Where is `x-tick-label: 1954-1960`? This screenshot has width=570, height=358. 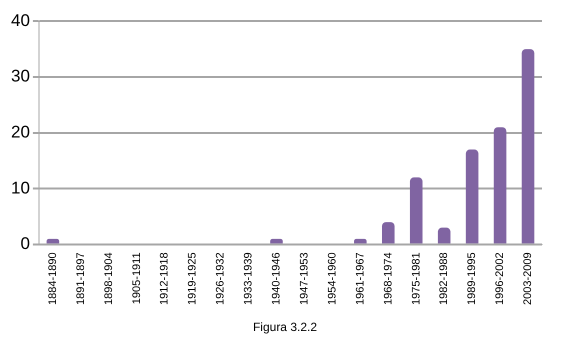
x-tick-label: 1954-1960 is located at coordinates (332, 279).